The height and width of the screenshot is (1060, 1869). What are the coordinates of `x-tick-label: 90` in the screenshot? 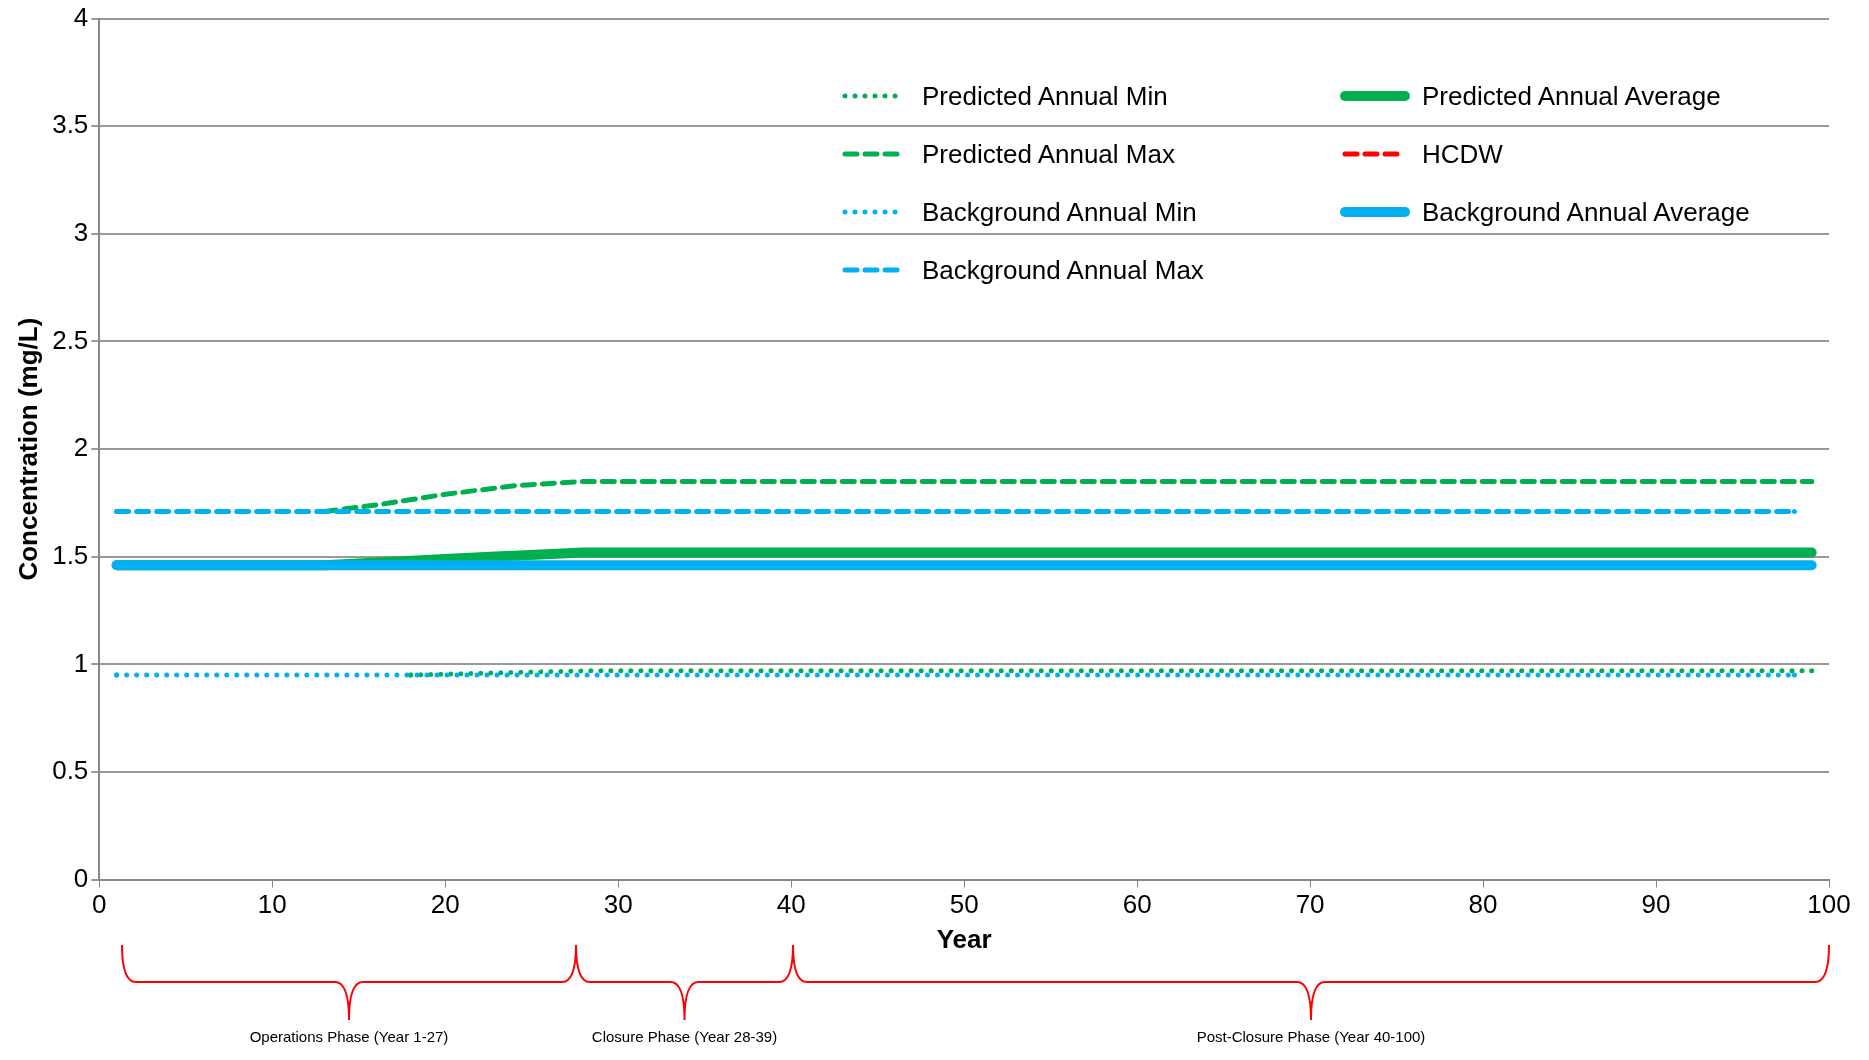 It's located at (1656, 904).